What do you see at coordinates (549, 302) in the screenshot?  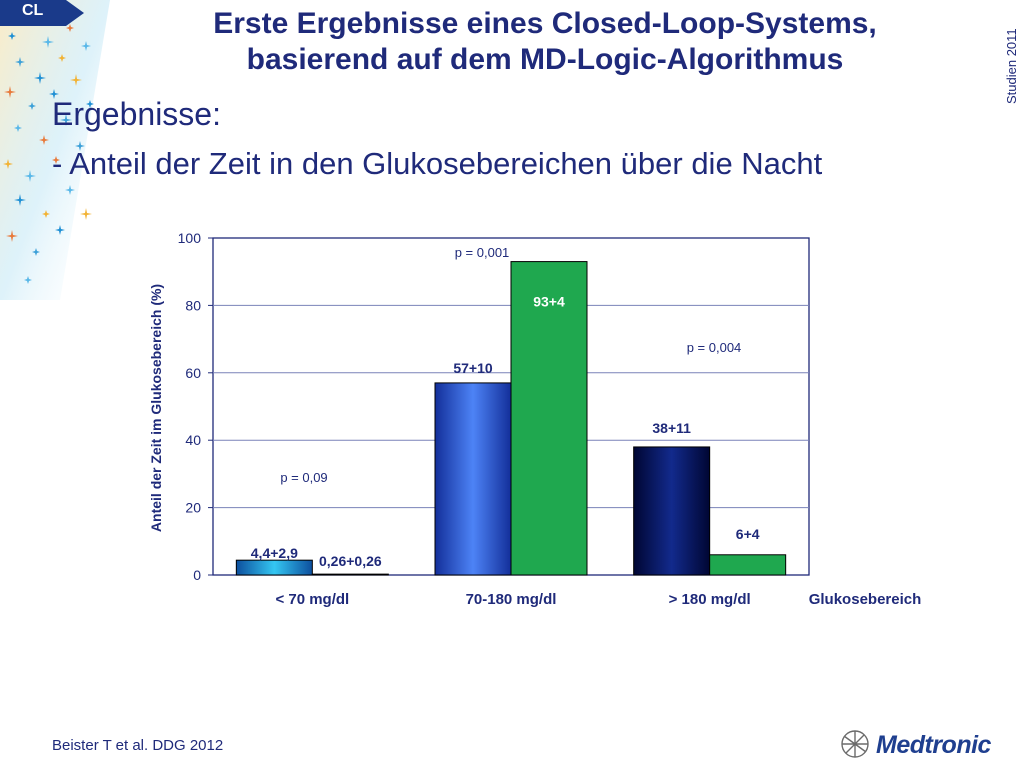 I see `data-label-series-2: 93+4` at bounding box center [549, 302].